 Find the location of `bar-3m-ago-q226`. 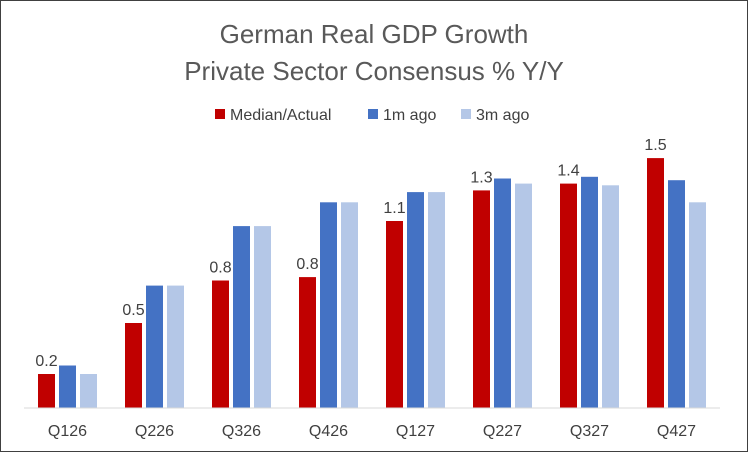

bar-3m-ago-q226 is located at coordinates (175, 346).